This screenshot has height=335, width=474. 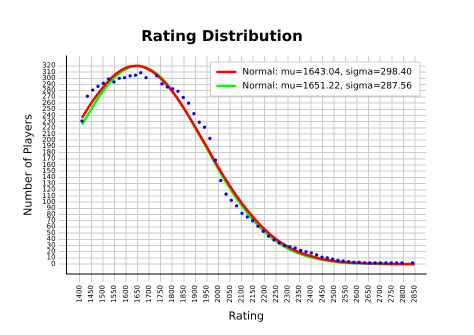 What do you see at coordinates (327, 86) in the screenshot?
I see `legend-label: Normal: mu=1651.22, sigma=287.56` at bounding box center [327, 86].